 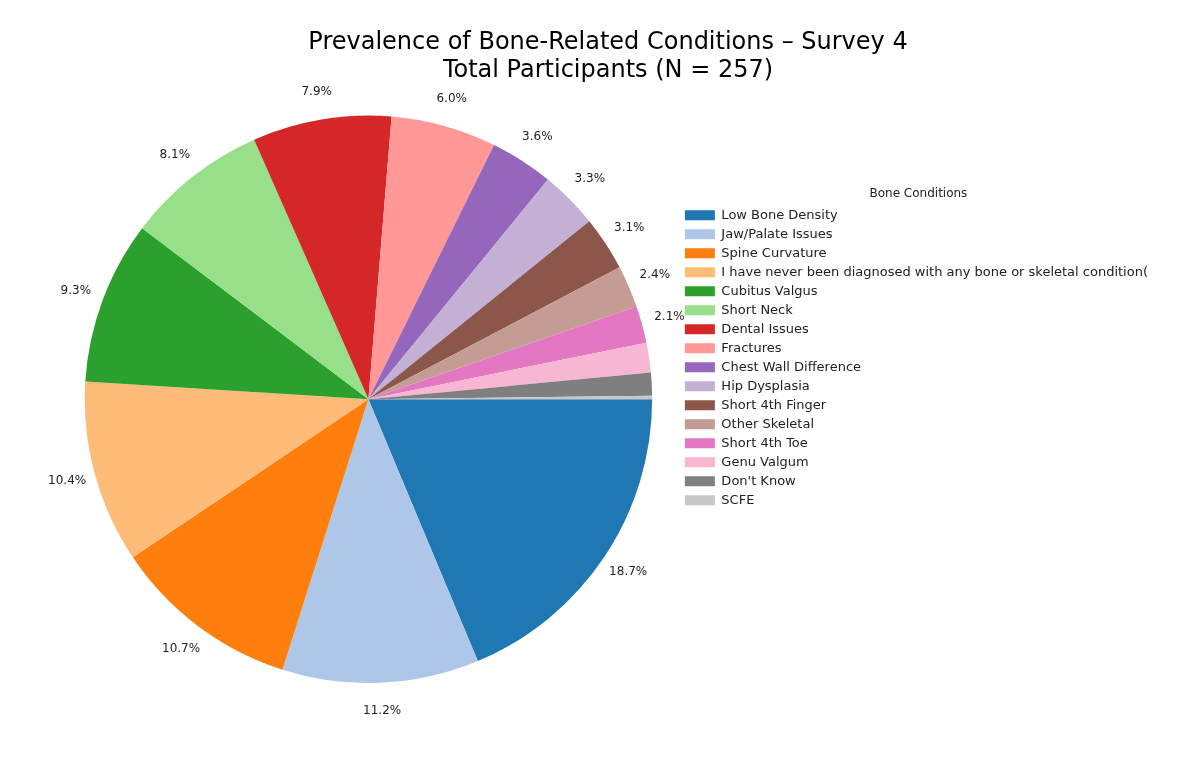 What do you see at coordinates (316, 90) in the screenshot?
I see `data-label: 7.9%` at bounding box center [316, 90].